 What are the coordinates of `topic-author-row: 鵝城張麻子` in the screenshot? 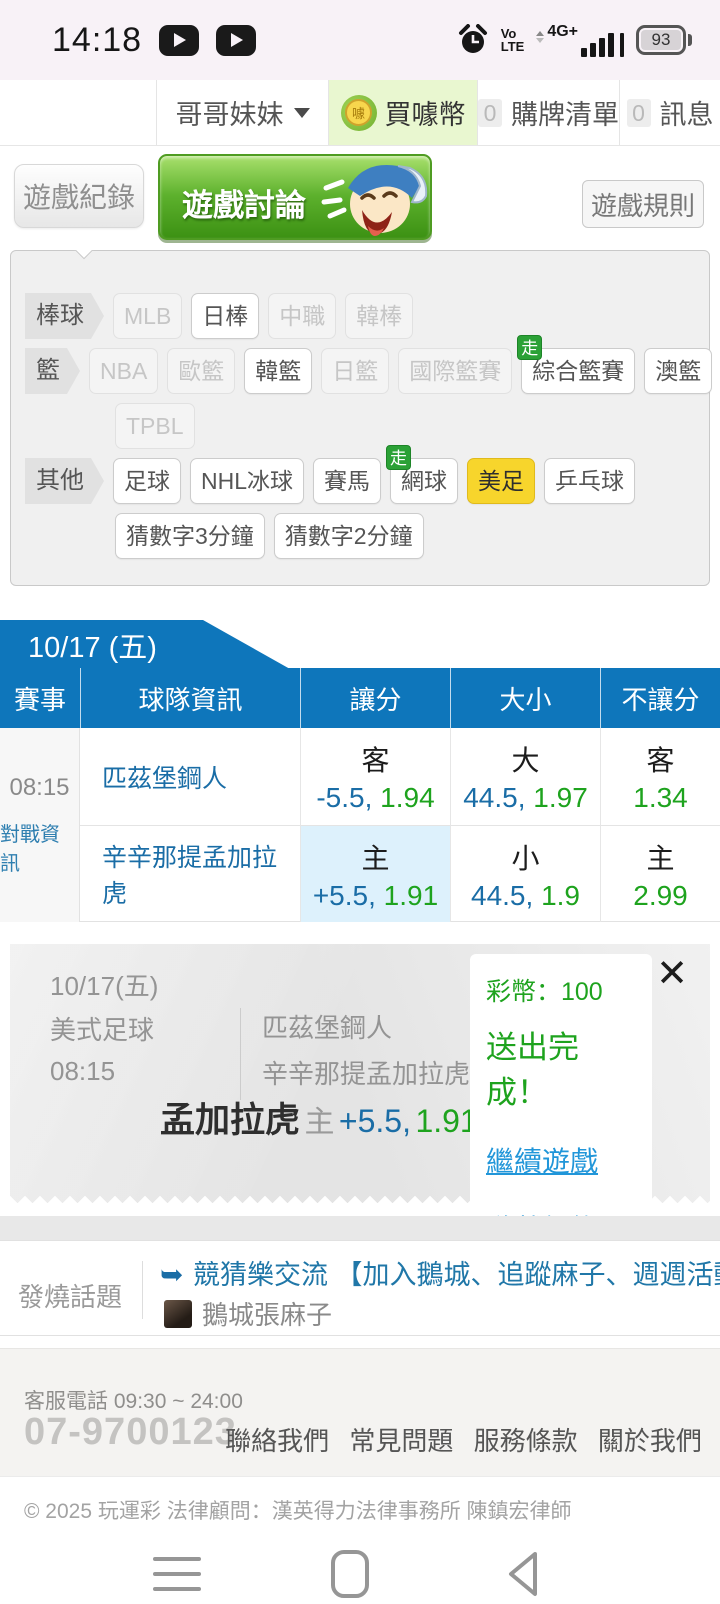 It's located at (248, 1313).